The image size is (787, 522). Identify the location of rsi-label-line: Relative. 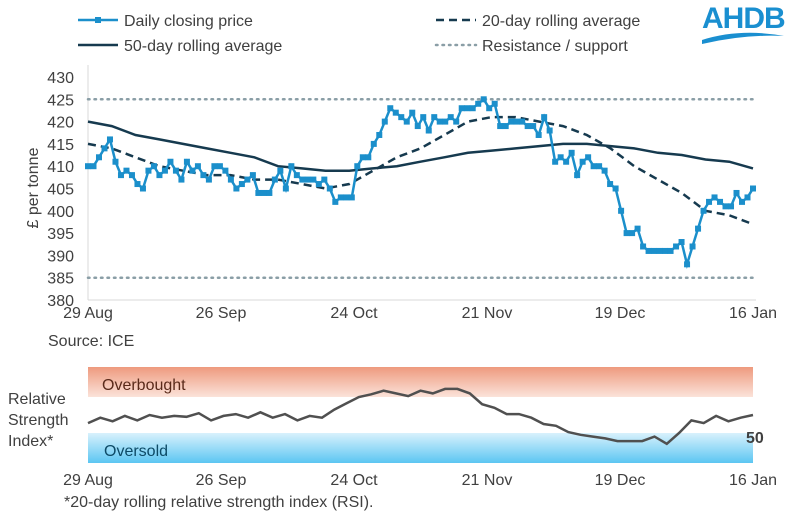
(37, 399).